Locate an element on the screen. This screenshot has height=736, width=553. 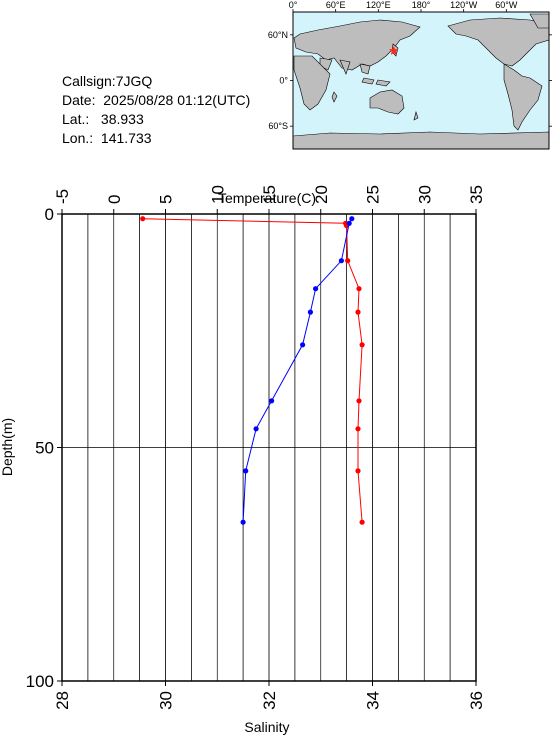
date-text: Date: 2025/08/28 01:12(UTC) is located at coordinates (156, 100).